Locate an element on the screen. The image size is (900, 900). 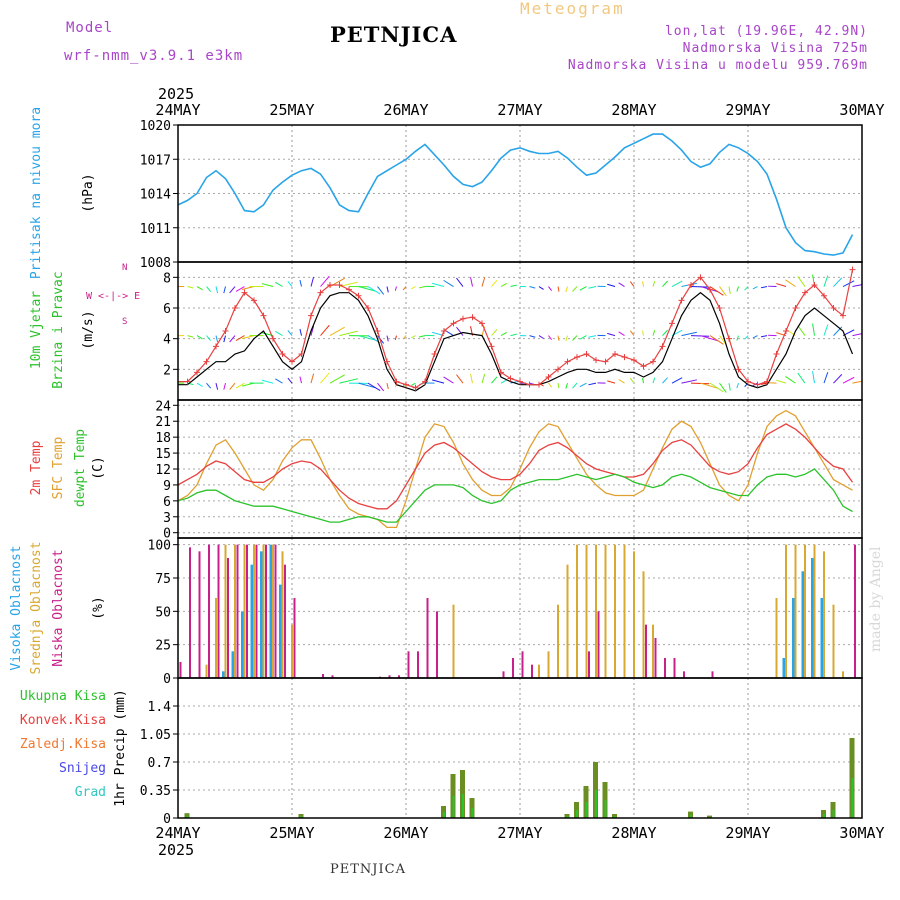
y-tick-label: 100 is located at coordinates (159, 546).